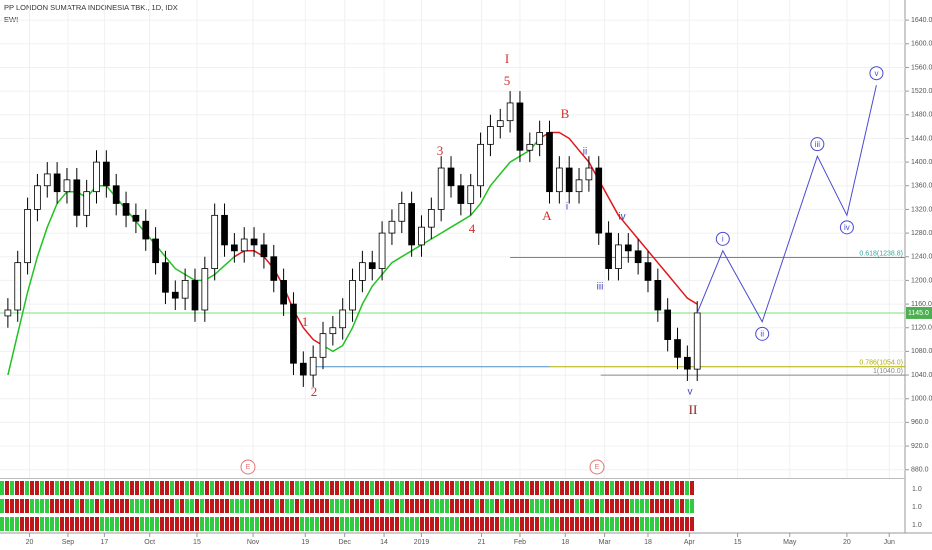 The image size is (932, 550). I want to click on wave-label: i, so click(567, 207).